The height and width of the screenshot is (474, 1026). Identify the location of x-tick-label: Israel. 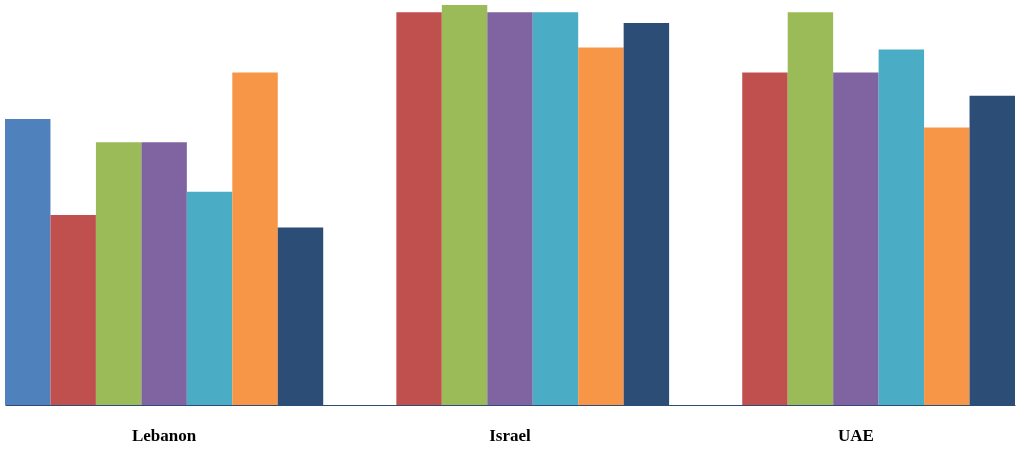
(510, 435).